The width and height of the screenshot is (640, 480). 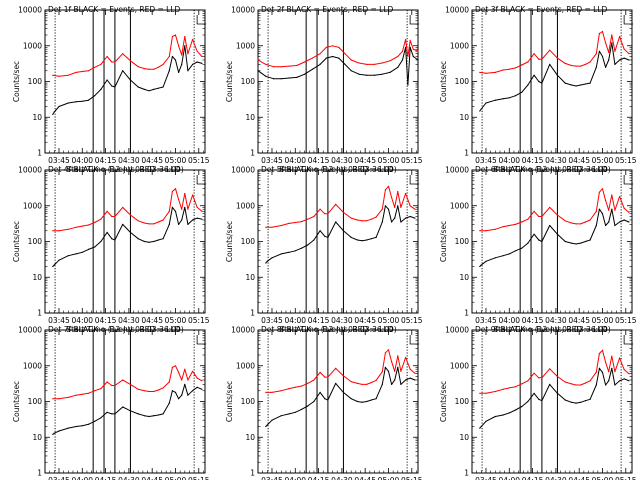 What do you see at coordinates (466, 313) in the screenshot?
I see `y-tick-label: 1` at bounding box center [466, 313].